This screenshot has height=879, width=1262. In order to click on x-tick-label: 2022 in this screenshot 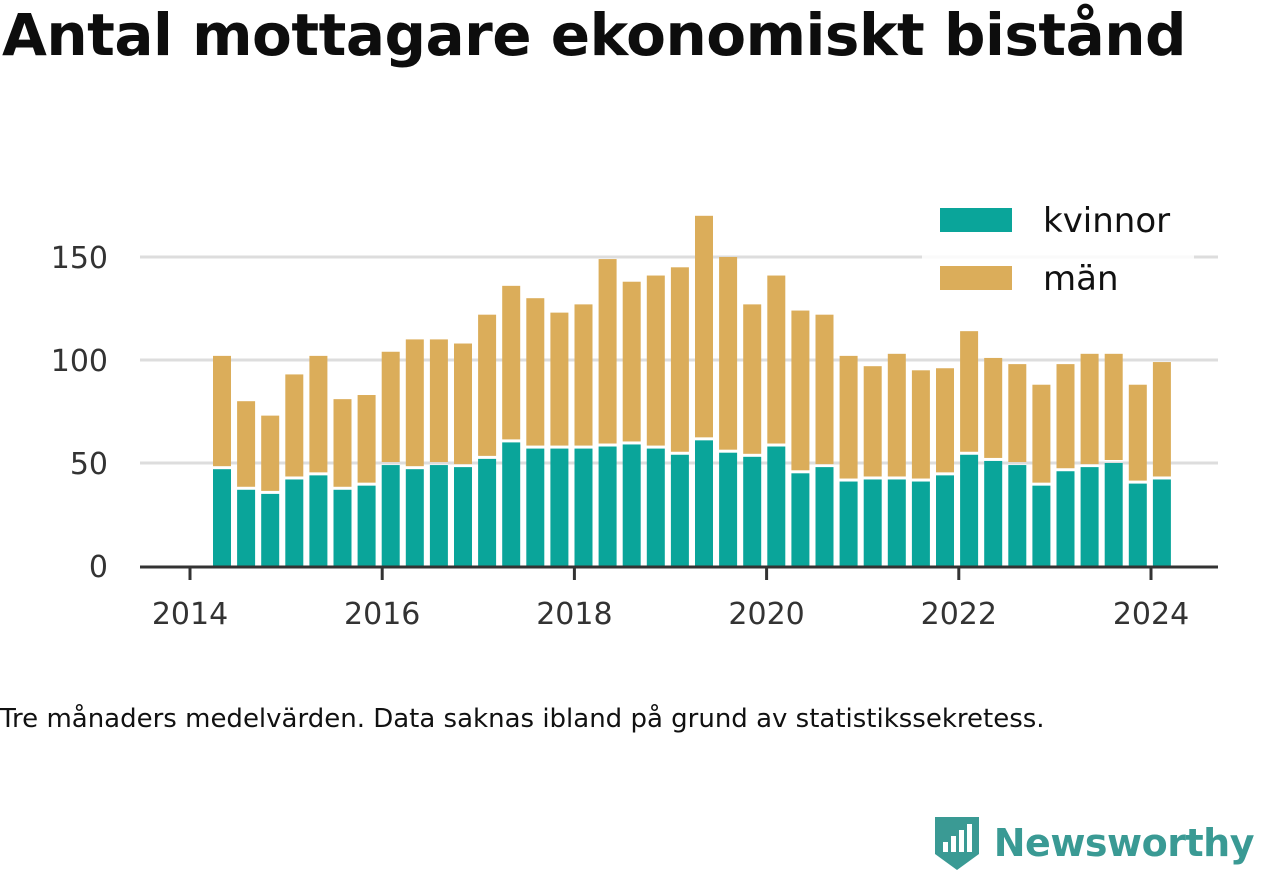, I will do `click(959, 614)`.